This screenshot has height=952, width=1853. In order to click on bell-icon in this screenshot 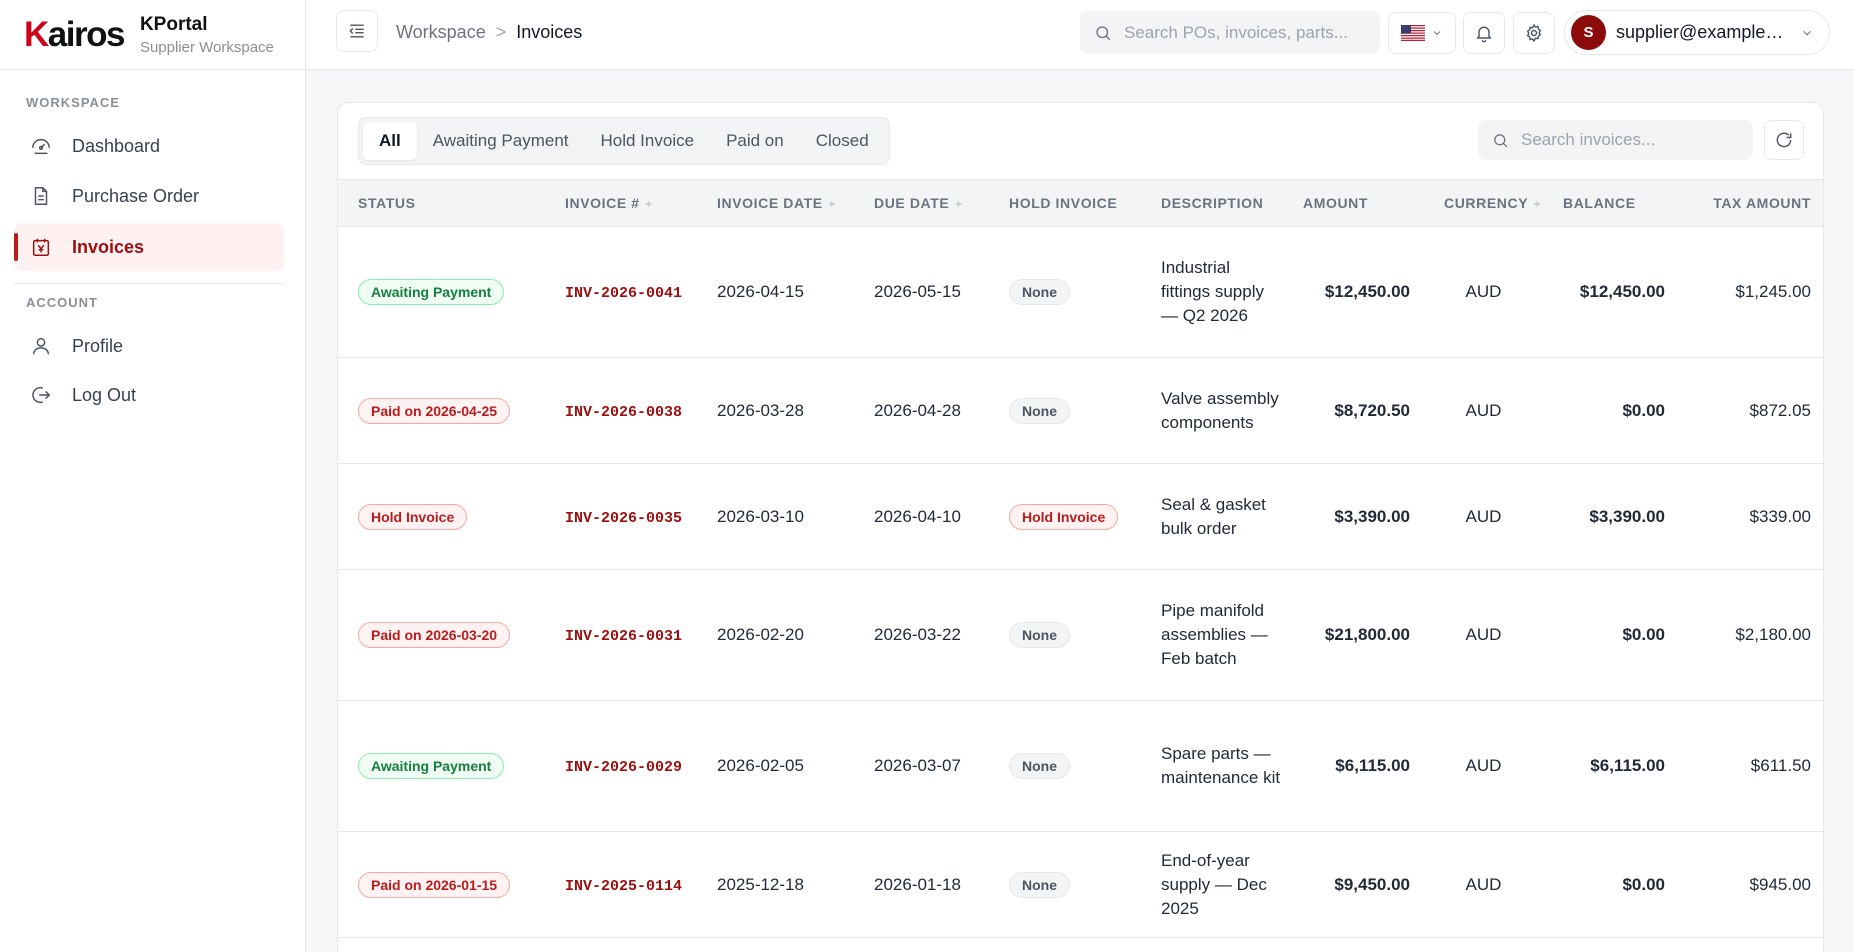, I will do `click(1484, 34)`.